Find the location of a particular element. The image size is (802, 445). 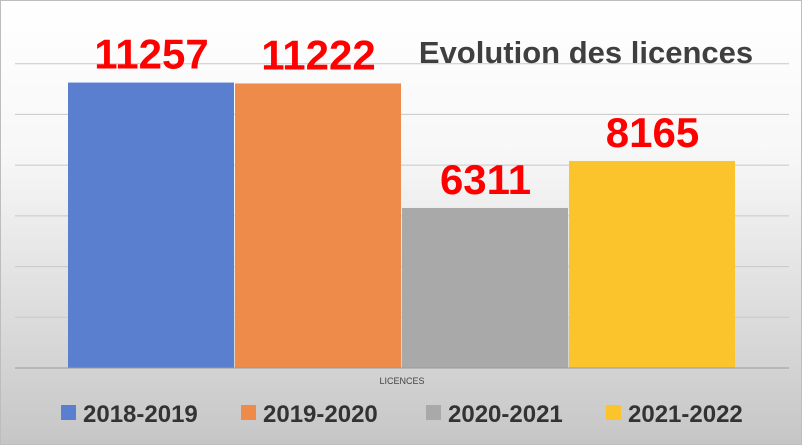

legend-swatch-2019-2020 is located at coordinates (248, 412).